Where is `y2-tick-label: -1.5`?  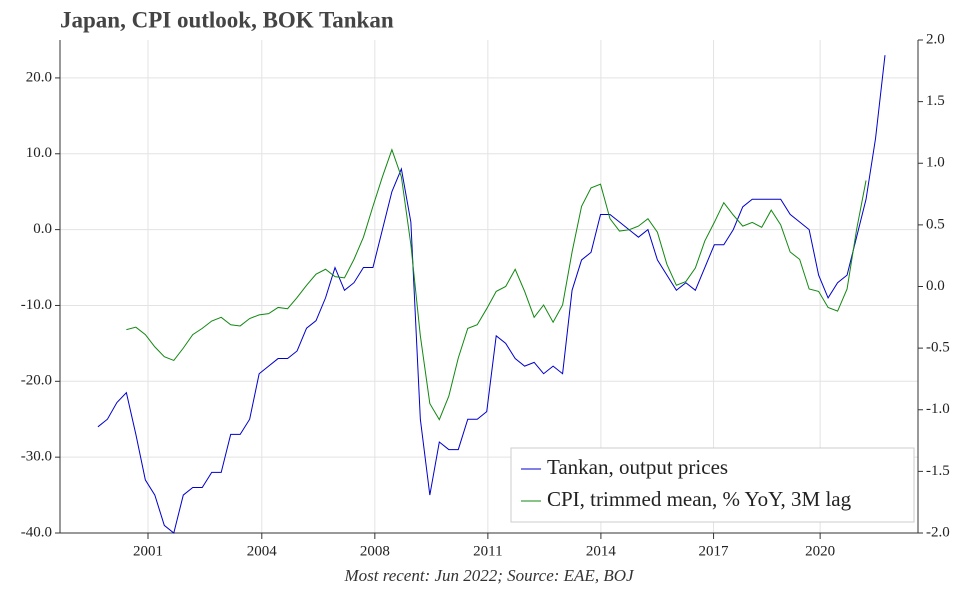 y2-tick-label: -1.5 is located at coordinates (938, 471).